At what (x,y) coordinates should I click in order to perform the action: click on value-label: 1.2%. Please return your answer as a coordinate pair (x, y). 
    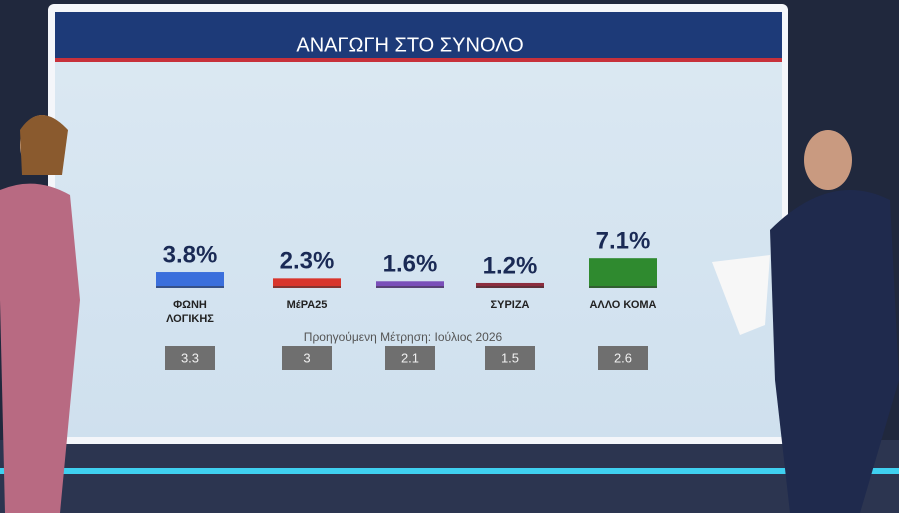
    Looking at the image, I should click on (510, 265).